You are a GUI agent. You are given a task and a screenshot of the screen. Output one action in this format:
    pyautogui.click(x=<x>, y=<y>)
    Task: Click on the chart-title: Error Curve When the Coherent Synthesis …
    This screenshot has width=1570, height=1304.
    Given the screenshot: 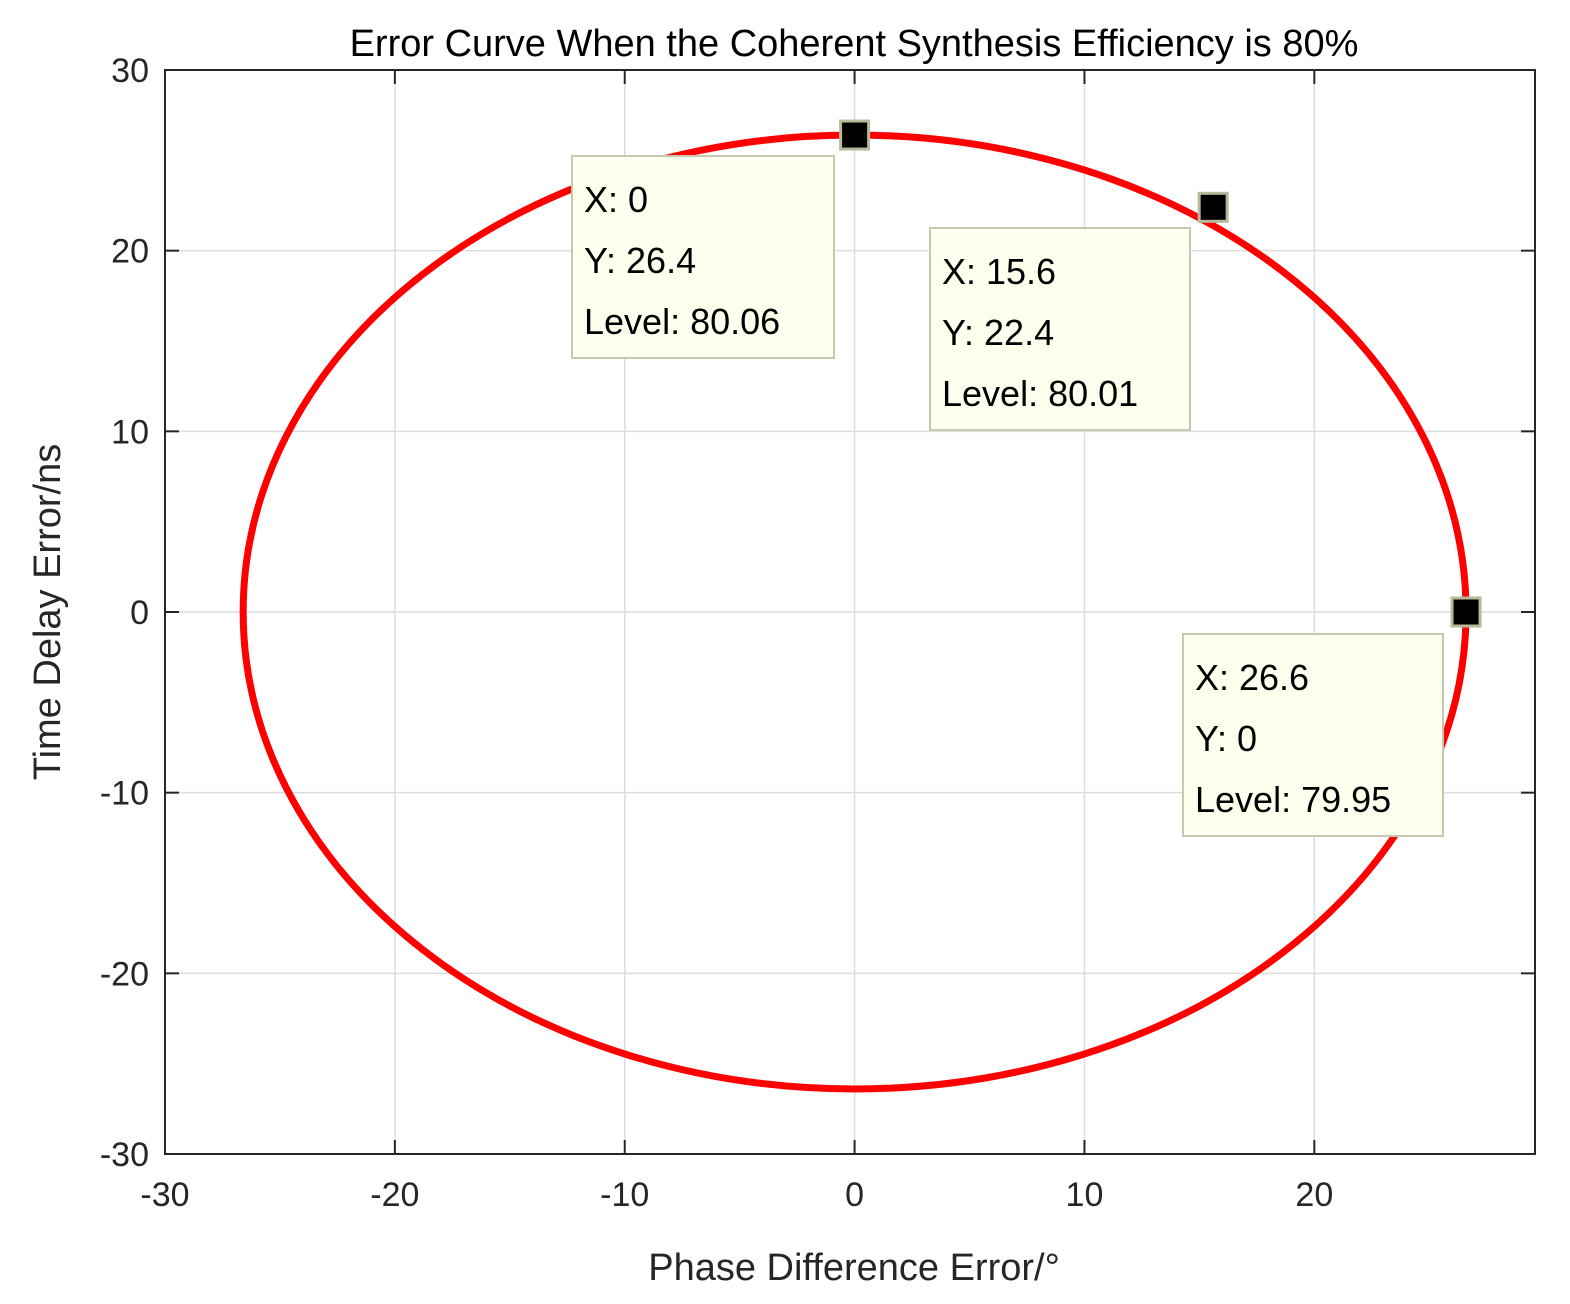 What is the action you would take?
    pyautogui.click(x=854, y=44)
    